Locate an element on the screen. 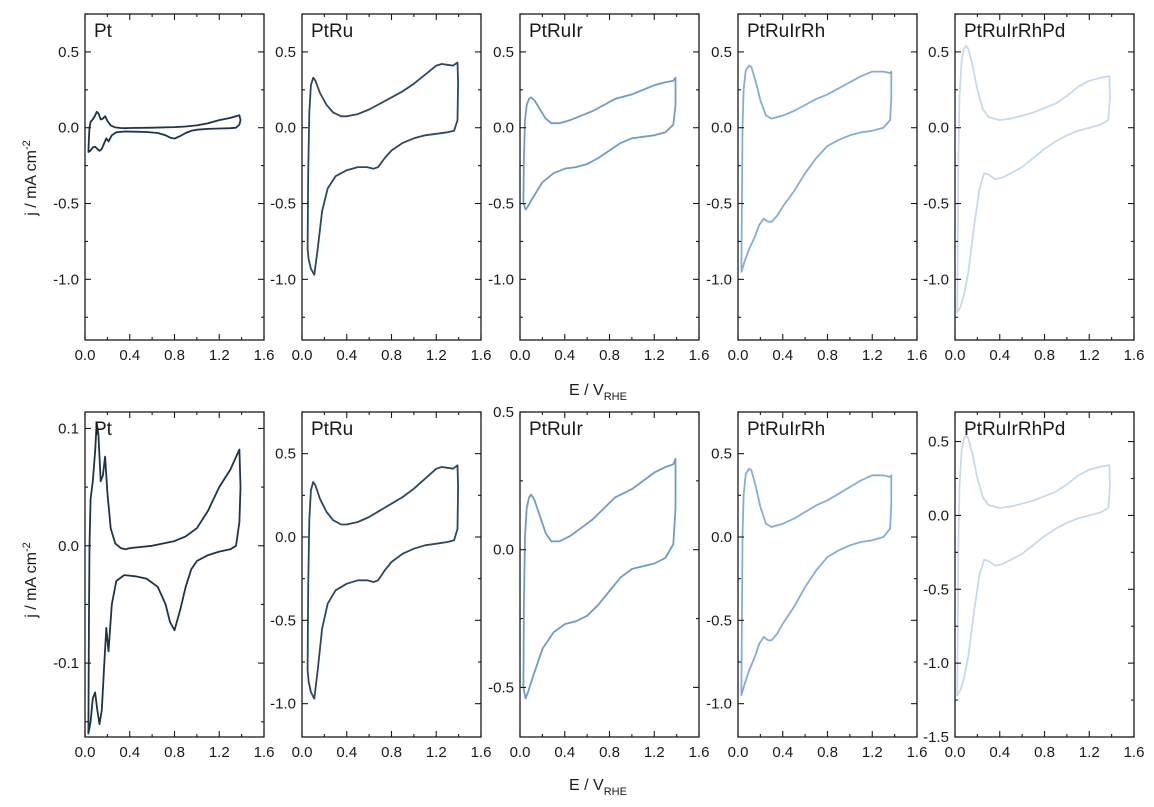 The height and width of the screenshot is (807, 1154). panel-top-PtRuIrRh: 0.0 0.4 0.8 1.2 1.6 -1.0 -0.5 0.0 0.5 PtRuIrRh is located at coordinates (817, 188).